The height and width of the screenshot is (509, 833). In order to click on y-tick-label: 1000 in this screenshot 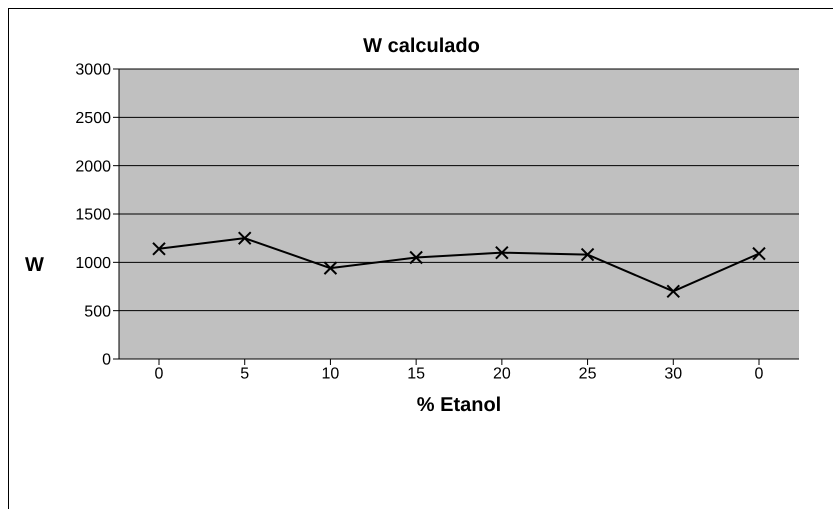, I will do `click(93, 263)`.